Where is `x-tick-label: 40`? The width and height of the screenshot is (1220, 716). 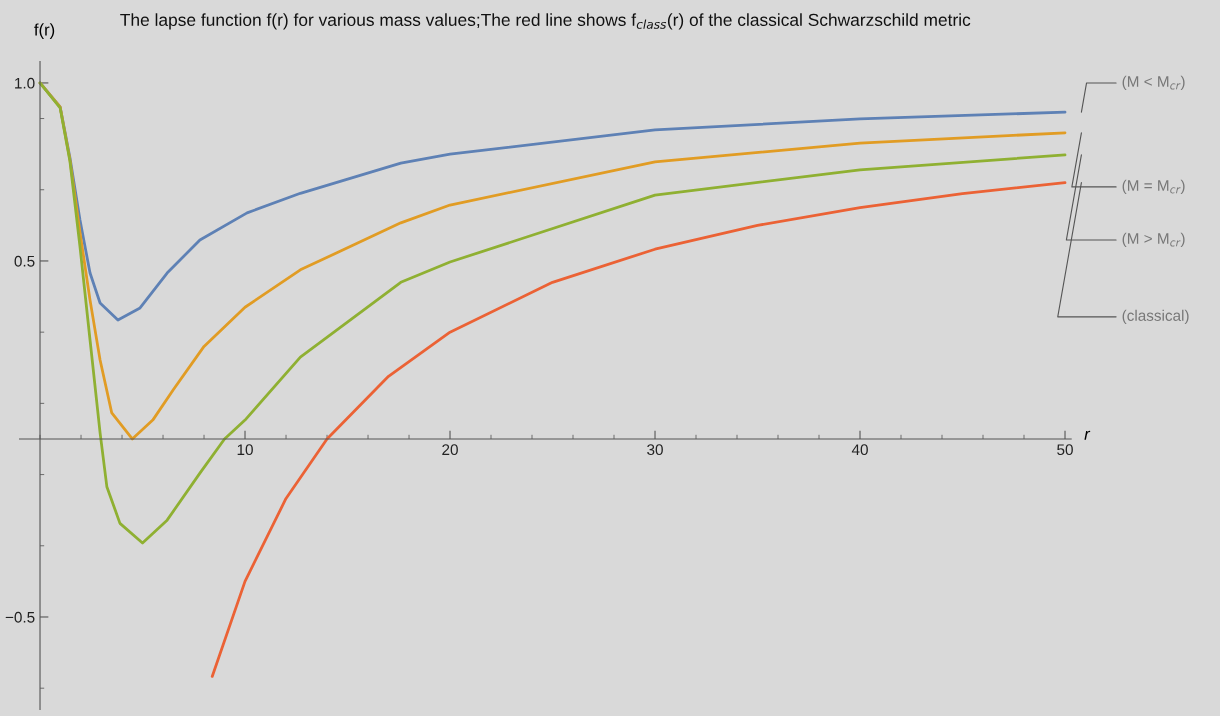
x-tick-label: 40 is located at coordinates (859, 450).